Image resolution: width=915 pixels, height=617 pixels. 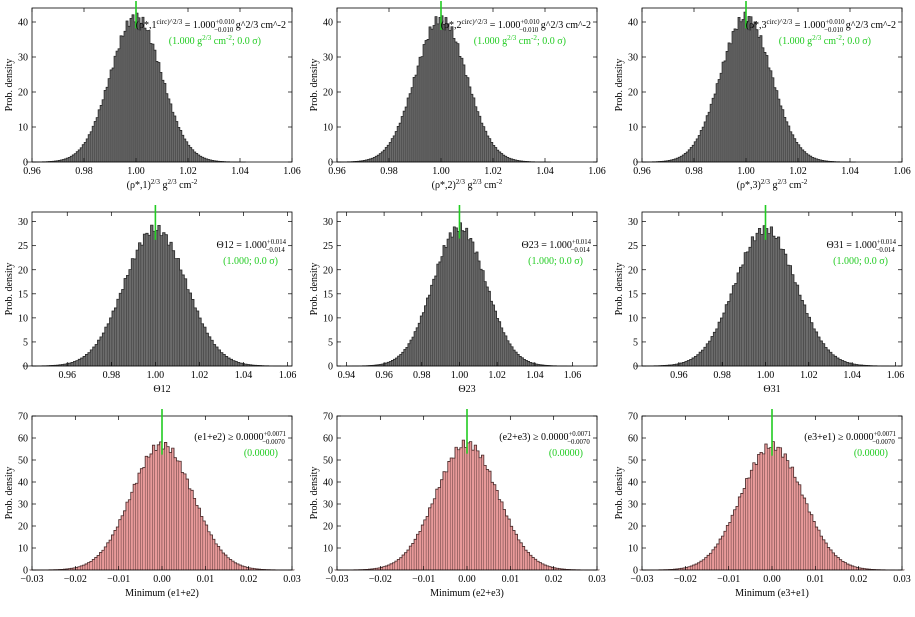 I want to click on x-tick-label: 1.00, so click(x=156, y=375).